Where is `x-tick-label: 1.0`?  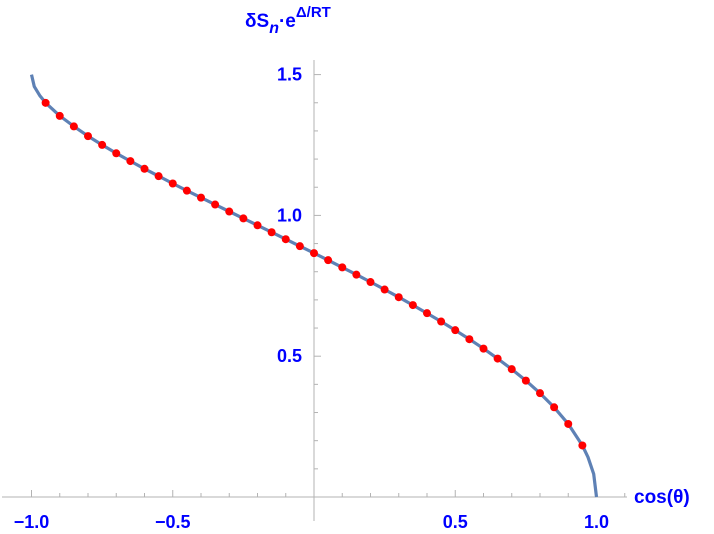
x-tick-label: 1.0 is located at coordinates (596, 522).